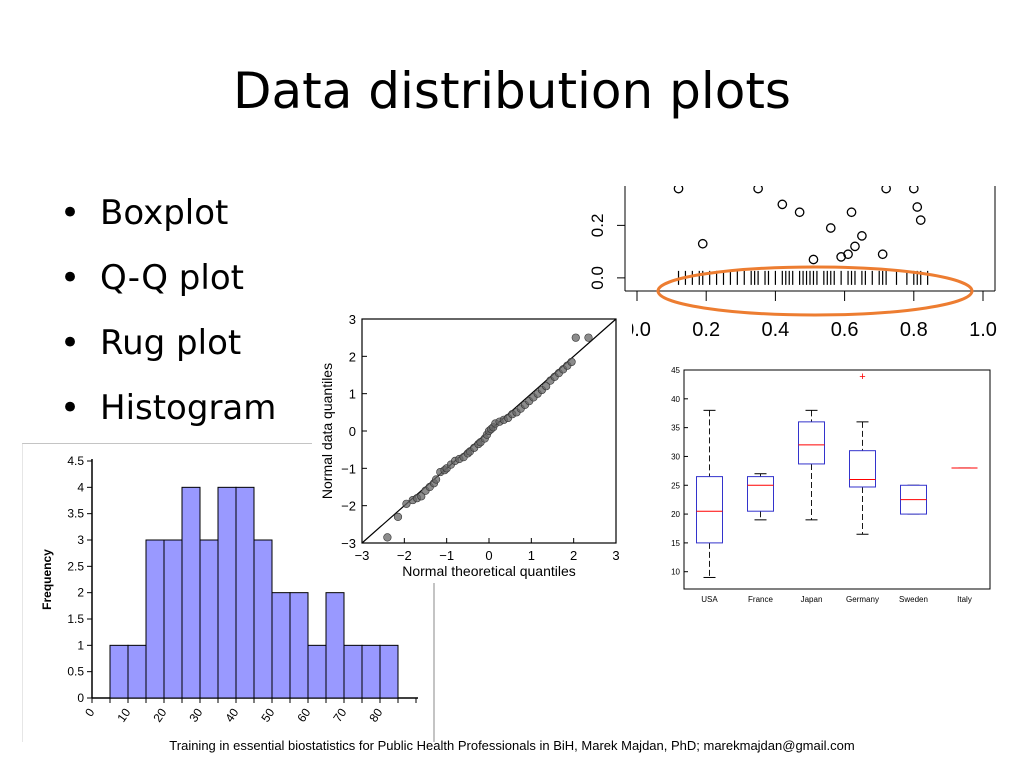 The height and width of the screenshot is (768, 1024). What do you see at coordinates (760, 599) in the screenshot?
I see `x-tick-label: France` at bounding box center [760, 599].